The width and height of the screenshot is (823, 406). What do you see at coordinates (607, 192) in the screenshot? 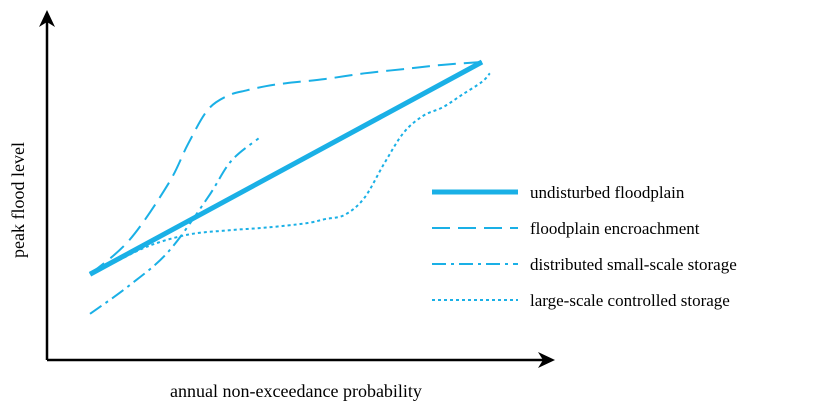
I see `legend-label-undisturbed-floodplain: undisturbed floodplain` at bounding box center [607, 192].